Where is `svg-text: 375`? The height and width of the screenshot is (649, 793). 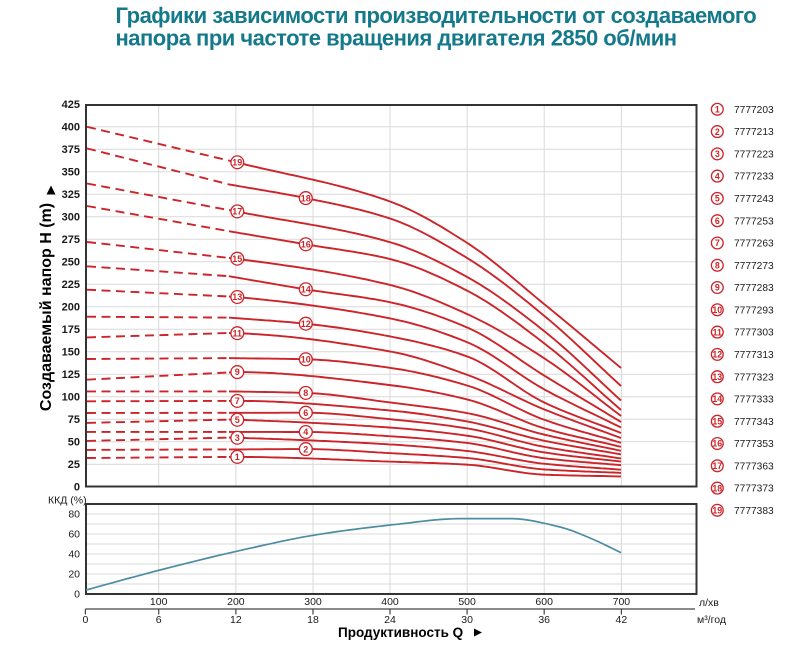 svg-text: 375 is located at coordinates (71, 150).